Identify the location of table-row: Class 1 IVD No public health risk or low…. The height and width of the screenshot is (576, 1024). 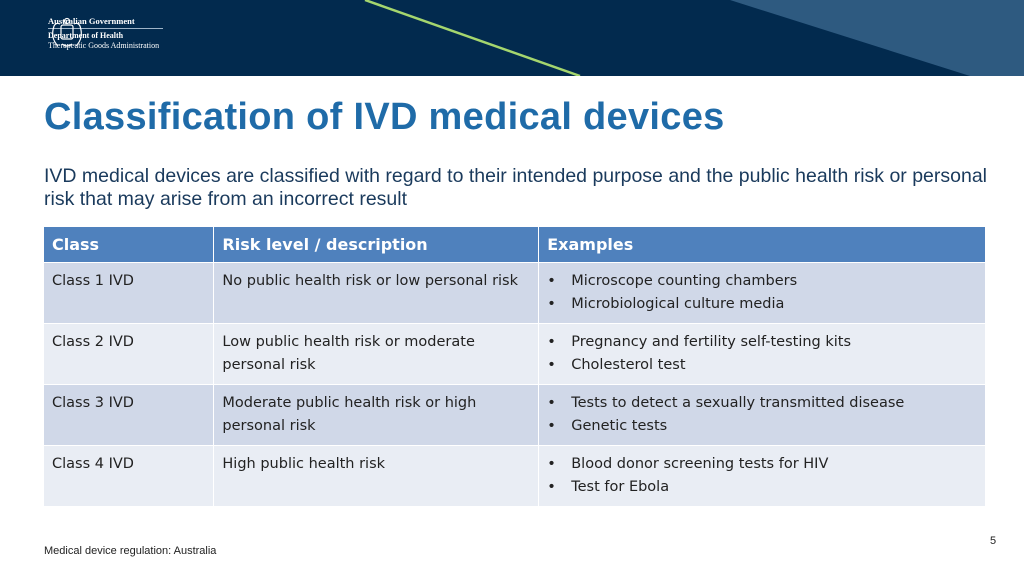
(515, 292).